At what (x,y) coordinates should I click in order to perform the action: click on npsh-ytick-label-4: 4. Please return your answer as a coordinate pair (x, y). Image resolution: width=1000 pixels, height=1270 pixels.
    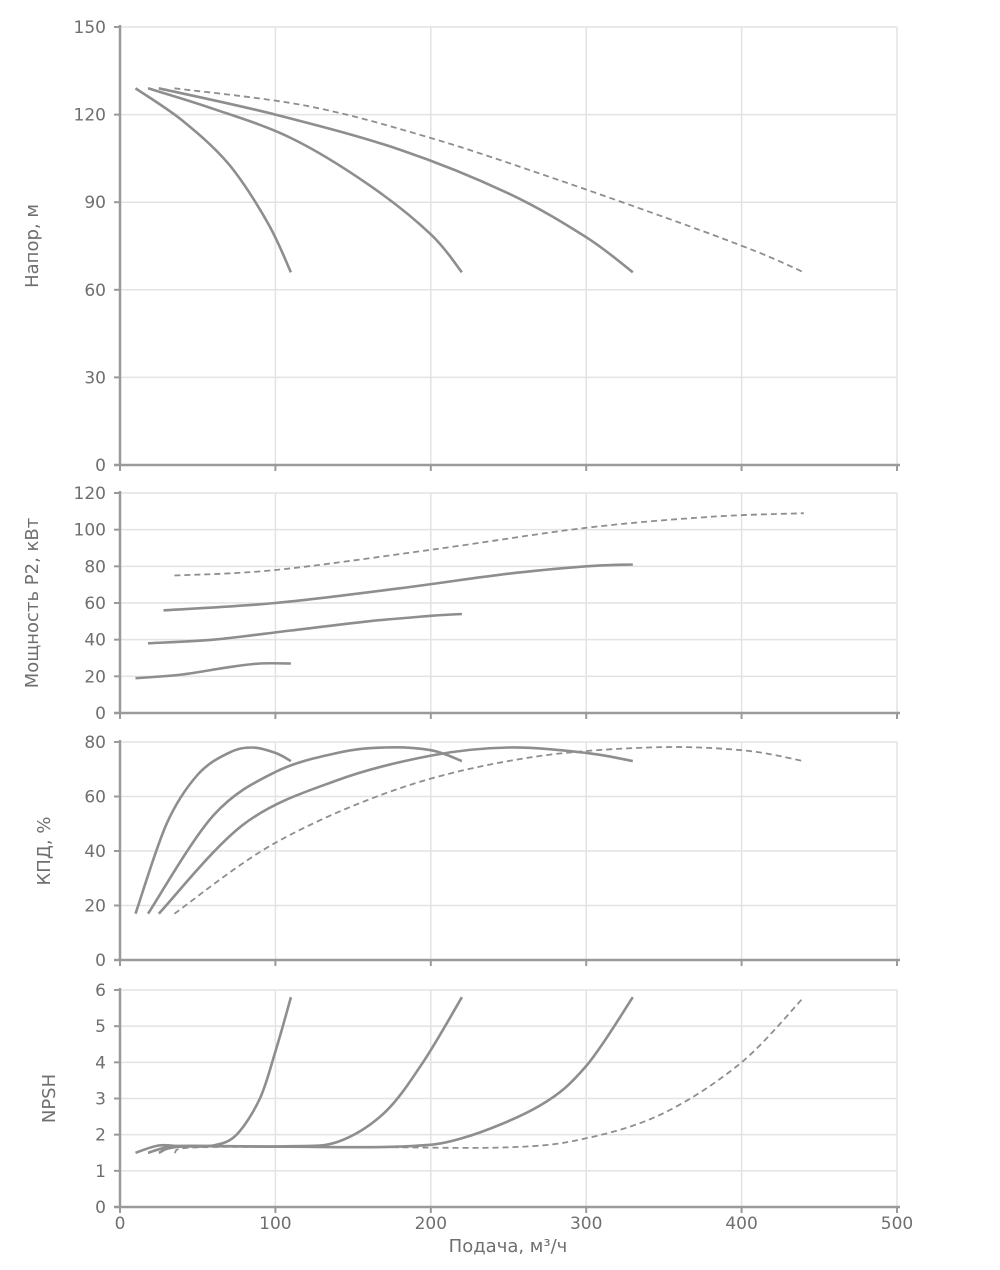
    Looking at the image, I should click on (100, 1063).